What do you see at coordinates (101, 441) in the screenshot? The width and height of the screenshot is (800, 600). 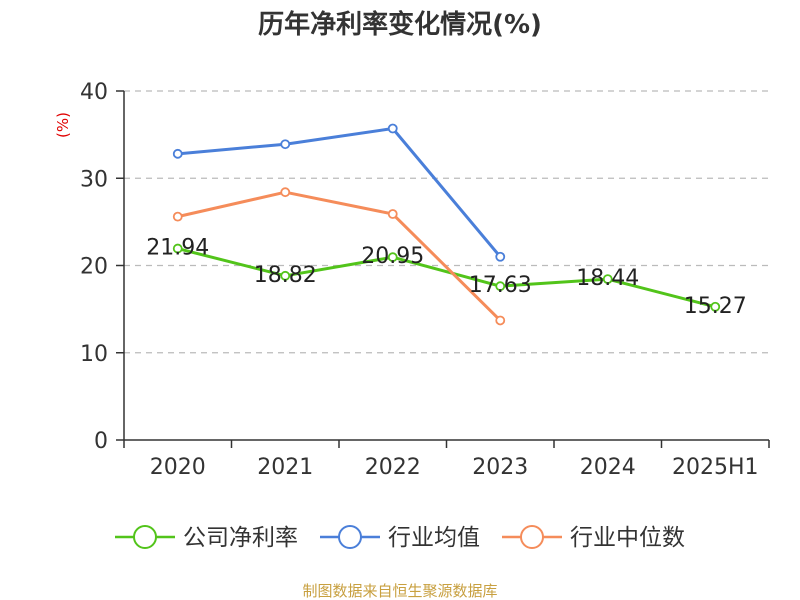 I see `y-tick-label: 0` at bounding box center [101, 441].